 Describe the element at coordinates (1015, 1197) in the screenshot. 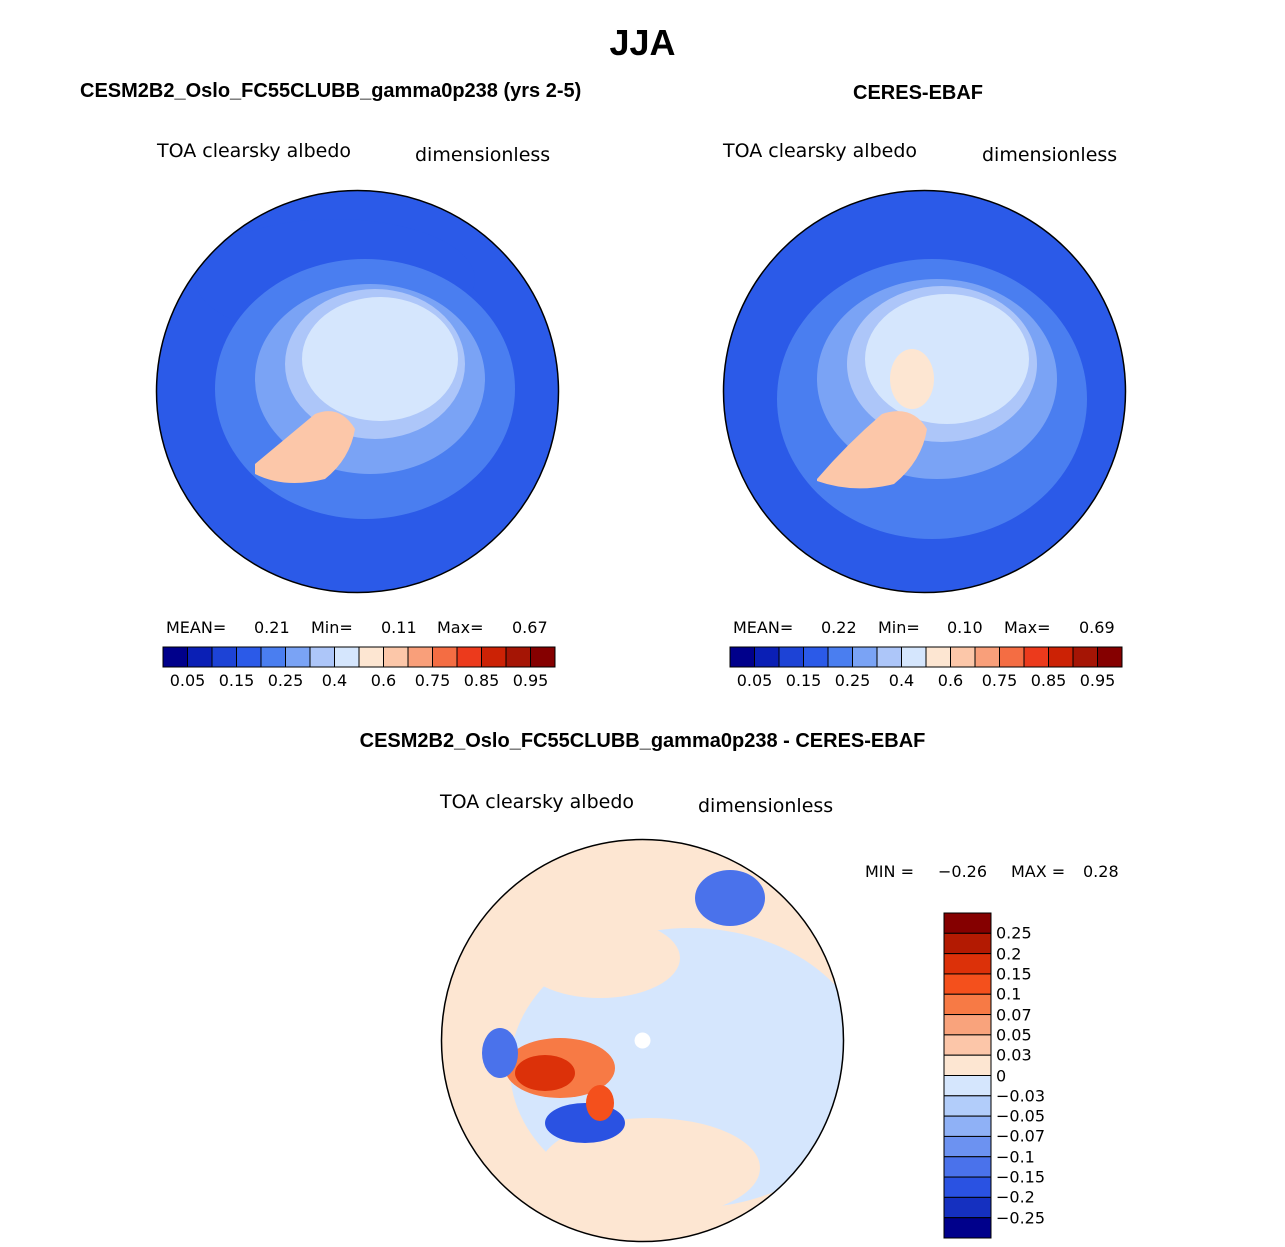

I see `colorbar-tick-label: −0.2` at that location.